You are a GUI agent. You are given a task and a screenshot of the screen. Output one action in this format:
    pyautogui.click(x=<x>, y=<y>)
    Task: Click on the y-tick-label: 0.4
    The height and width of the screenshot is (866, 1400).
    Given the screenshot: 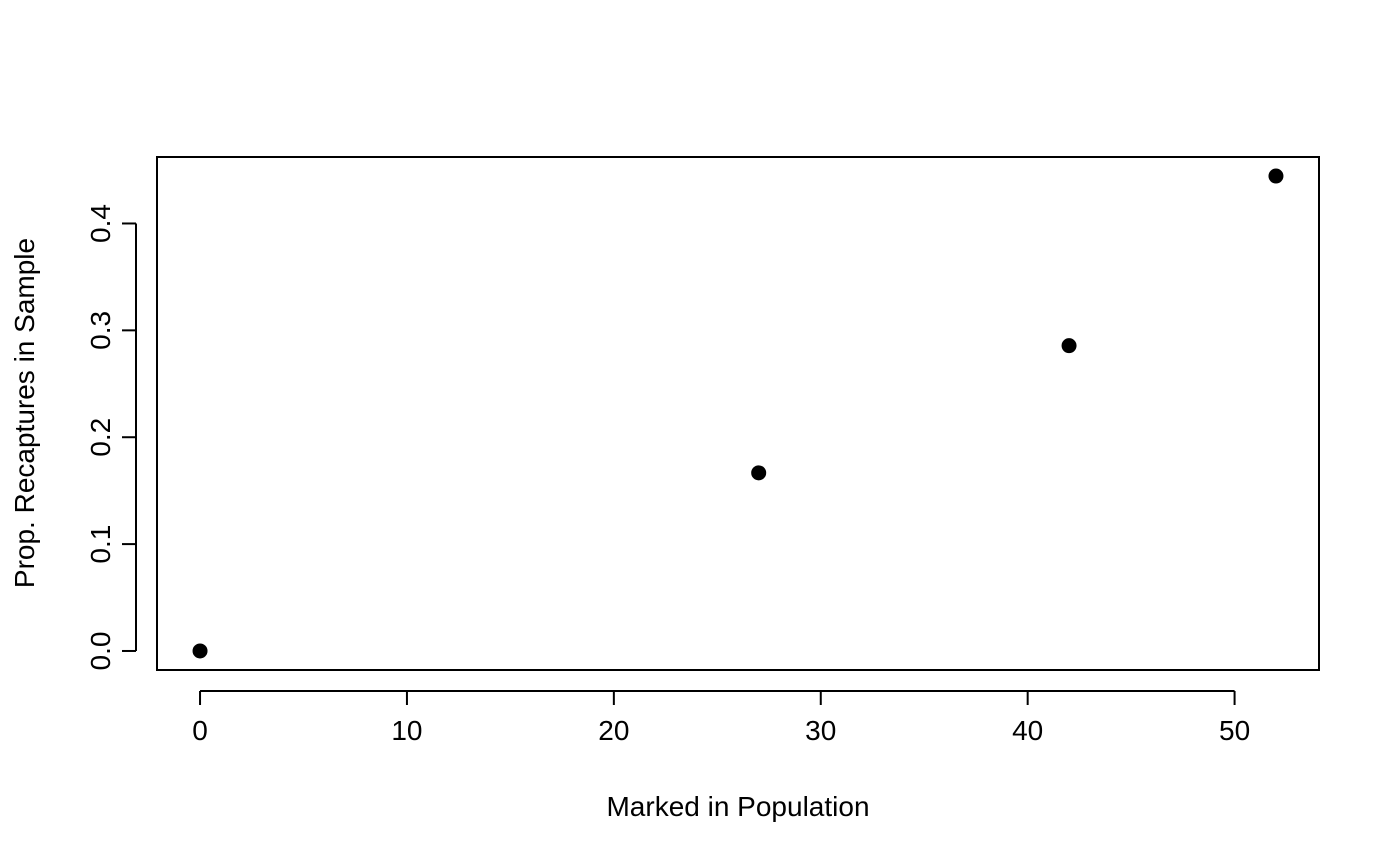 What is the action you would take?
    pyautogui.click(x=100, y=223)
    